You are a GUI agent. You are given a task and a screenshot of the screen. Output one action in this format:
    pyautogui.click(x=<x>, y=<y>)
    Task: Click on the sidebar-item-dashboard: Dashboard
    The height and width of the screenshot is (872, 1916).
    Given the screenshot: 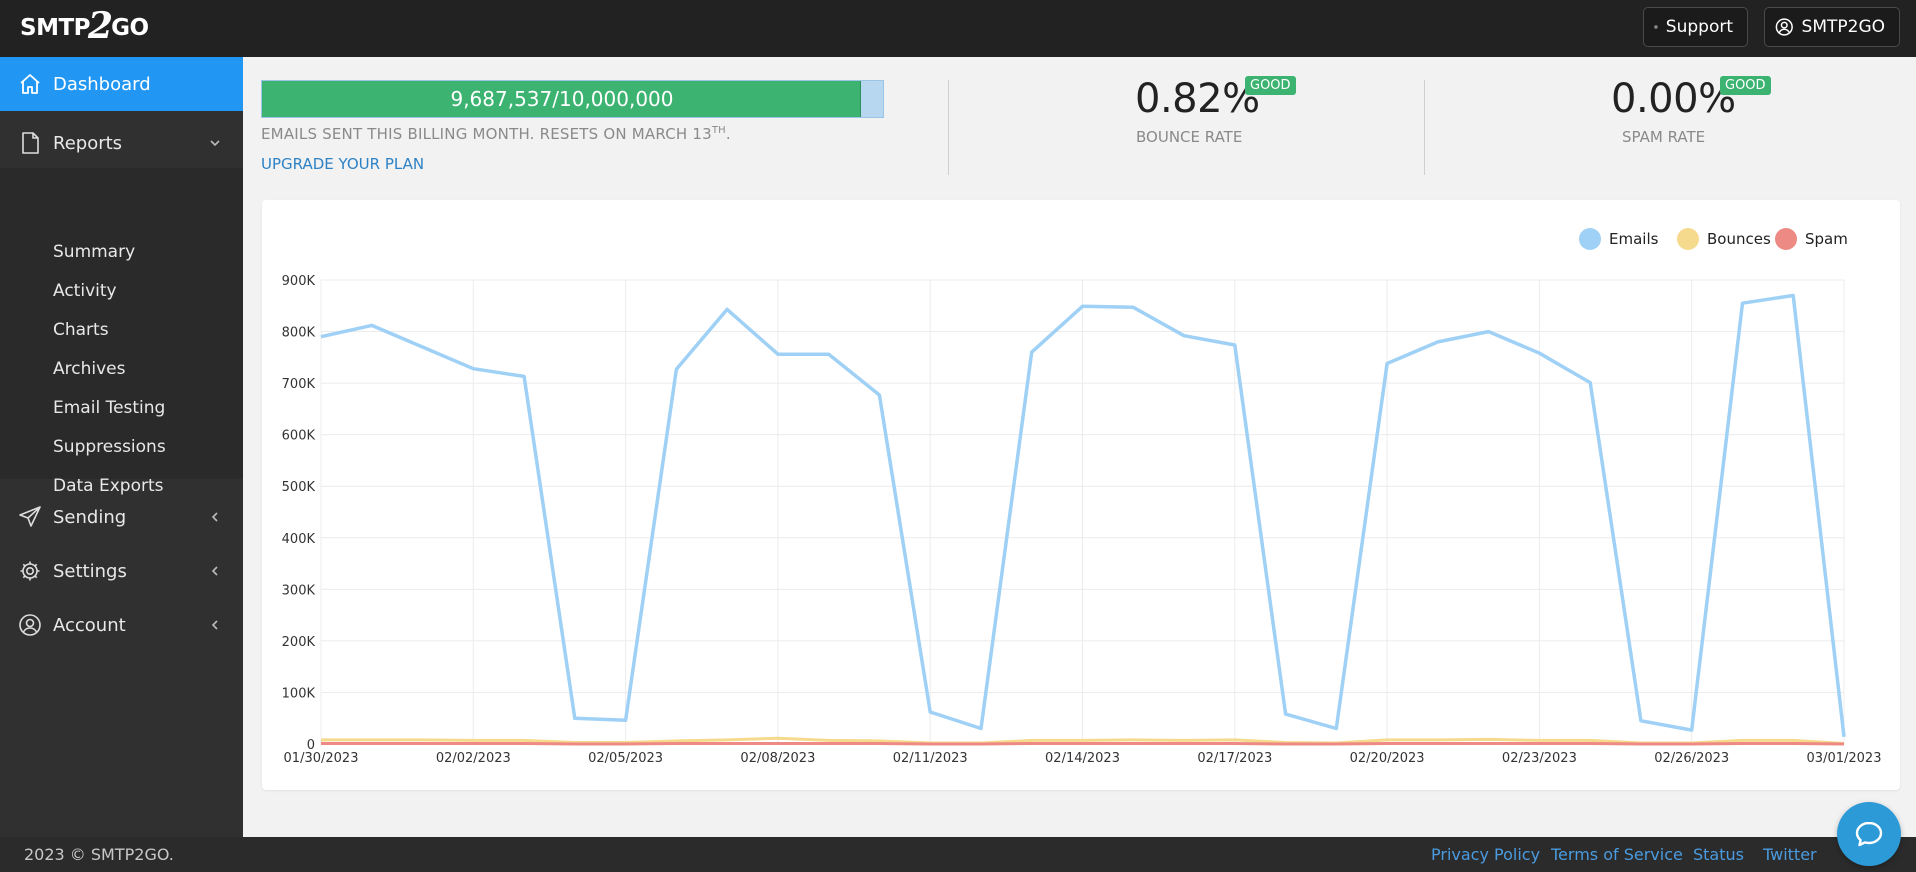 What is the action you would take?
    pyautogui.click(x=121, y=84)
    